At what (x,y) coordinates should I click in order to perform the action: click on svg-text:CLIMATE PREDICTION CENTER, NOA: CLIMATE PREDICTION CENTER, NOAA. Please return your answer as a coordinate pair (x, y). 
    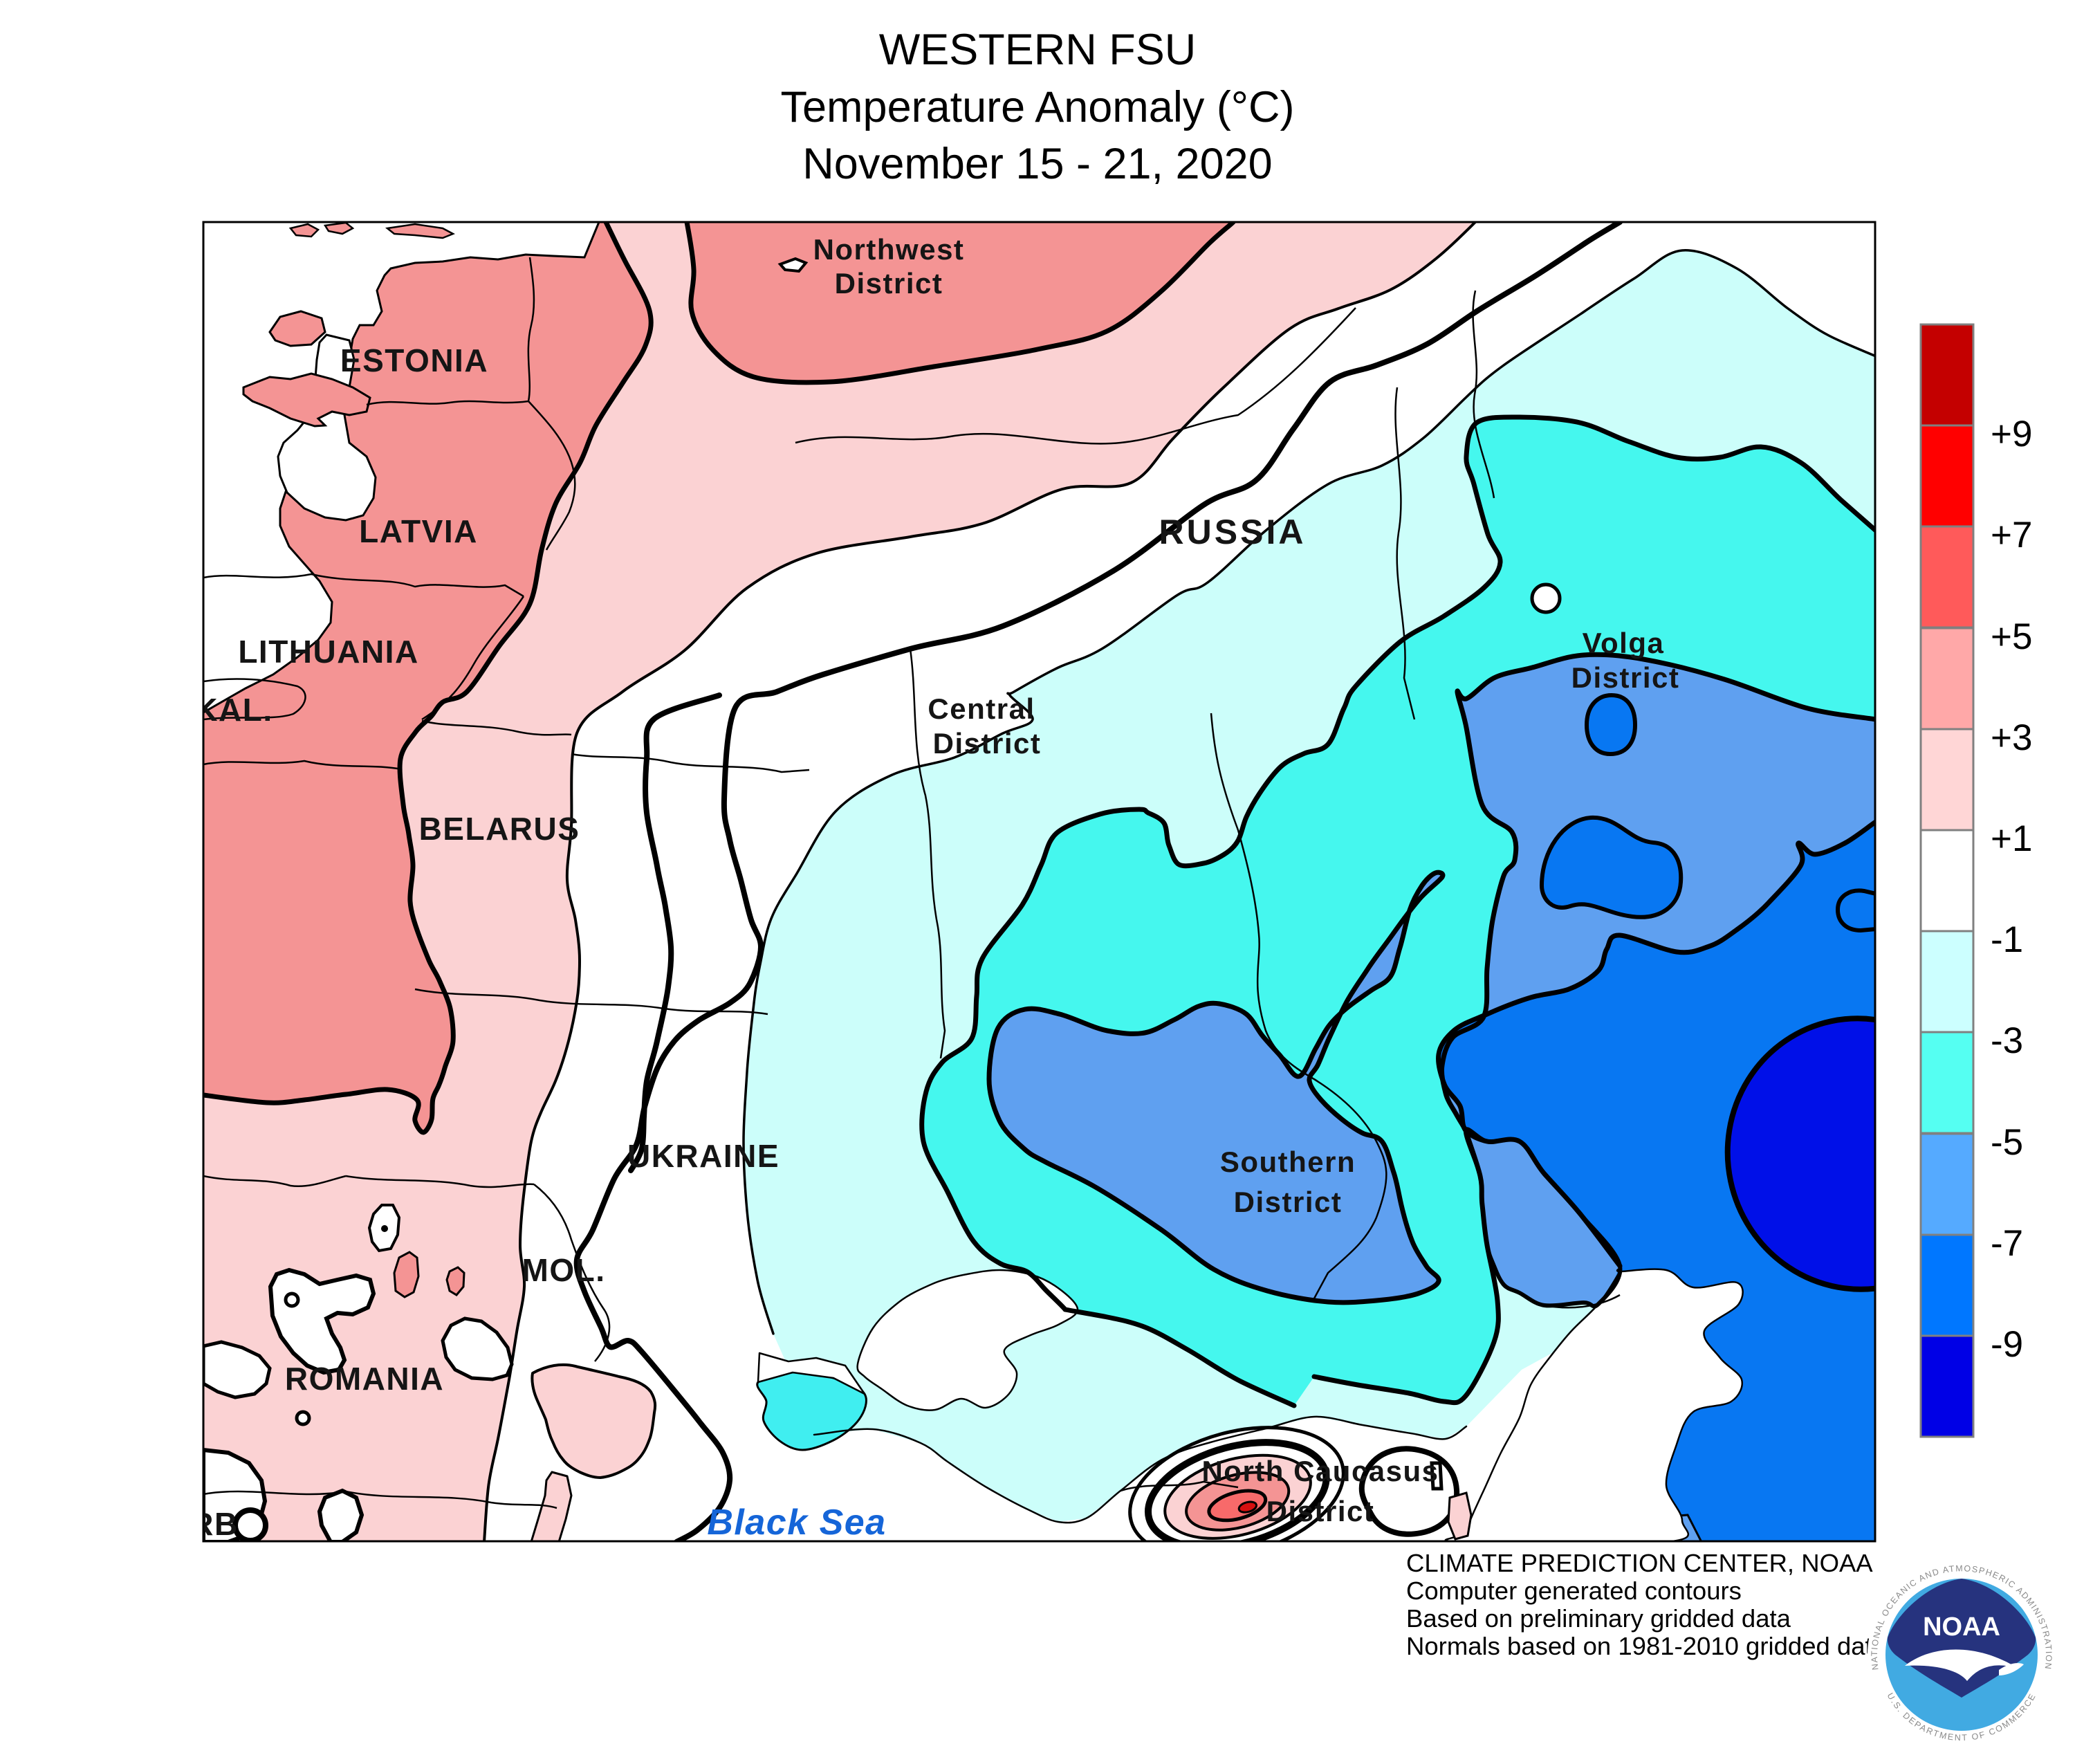
    Looking at the image, I should click on (1639, 1563).